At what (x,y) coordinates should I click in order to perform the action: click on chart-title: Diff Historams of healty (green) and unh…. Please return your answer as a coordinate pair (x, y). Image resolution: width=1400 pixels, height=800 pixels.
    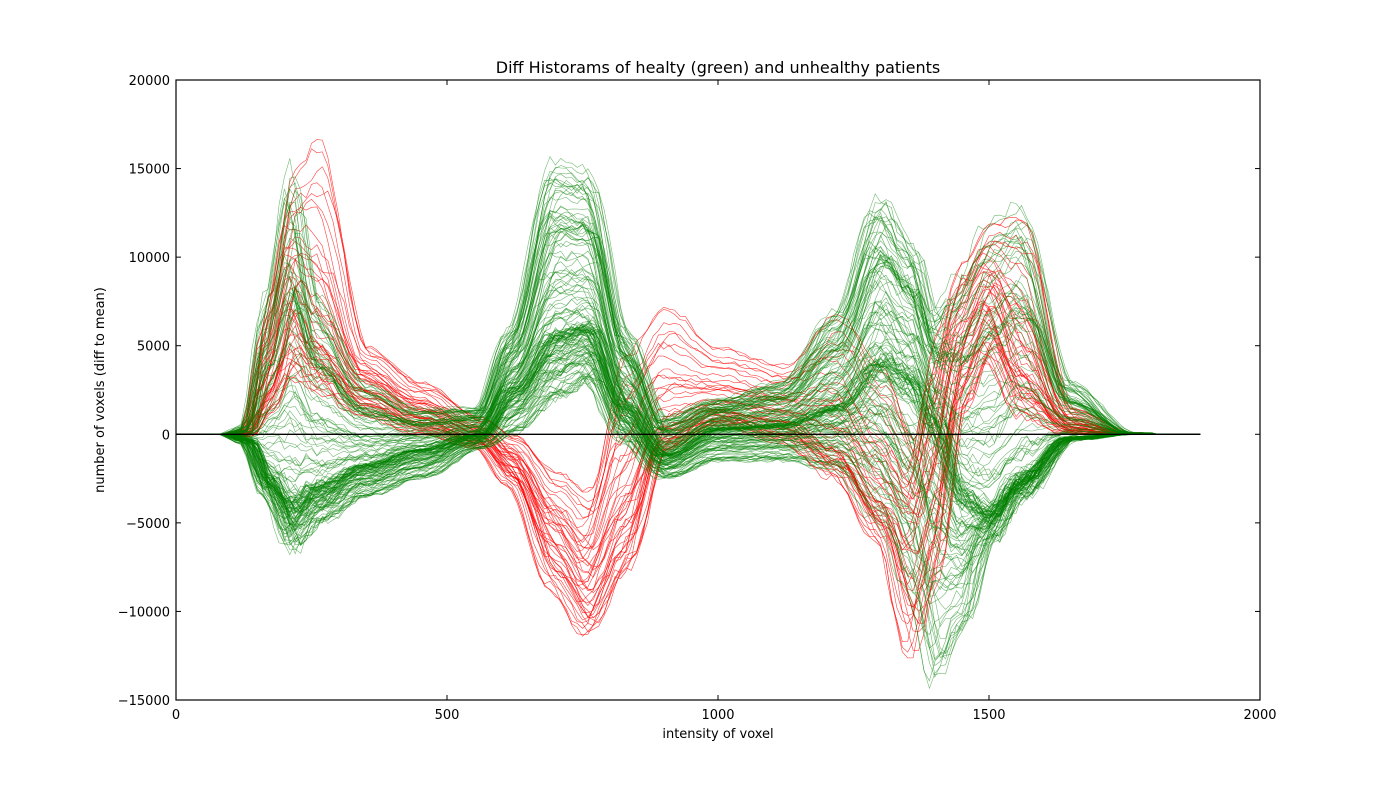
    Looking at the image, I should click on (718, 67).